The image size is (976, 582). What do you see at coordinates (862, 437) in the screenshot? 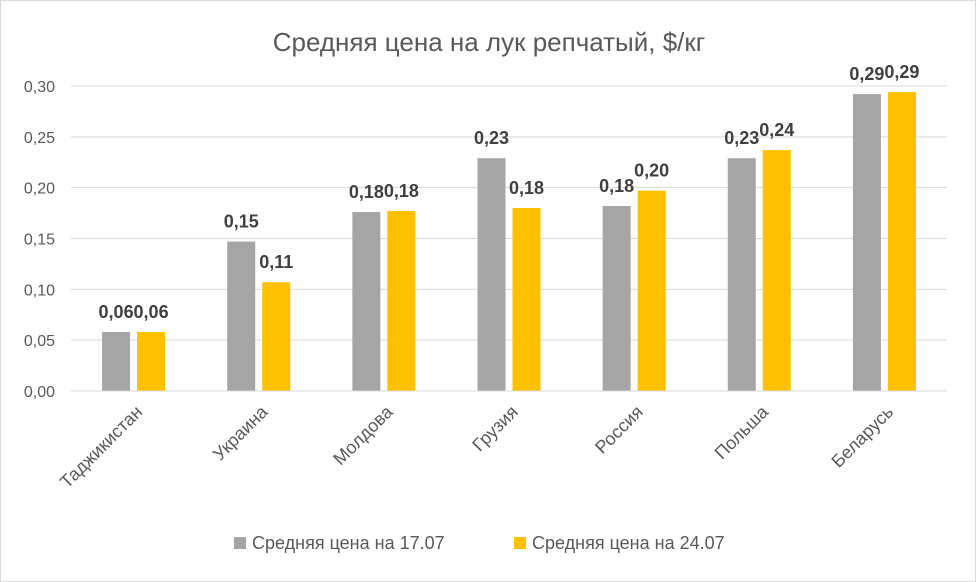
I see `x-tick-label: Беларусь` at bounding box center [862, 437].